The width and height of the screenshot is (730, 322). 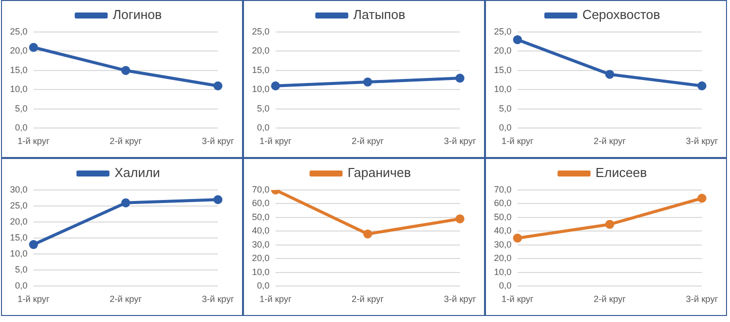 I want to click on legend-label: Серохвостов, so click(x=621, y=14).